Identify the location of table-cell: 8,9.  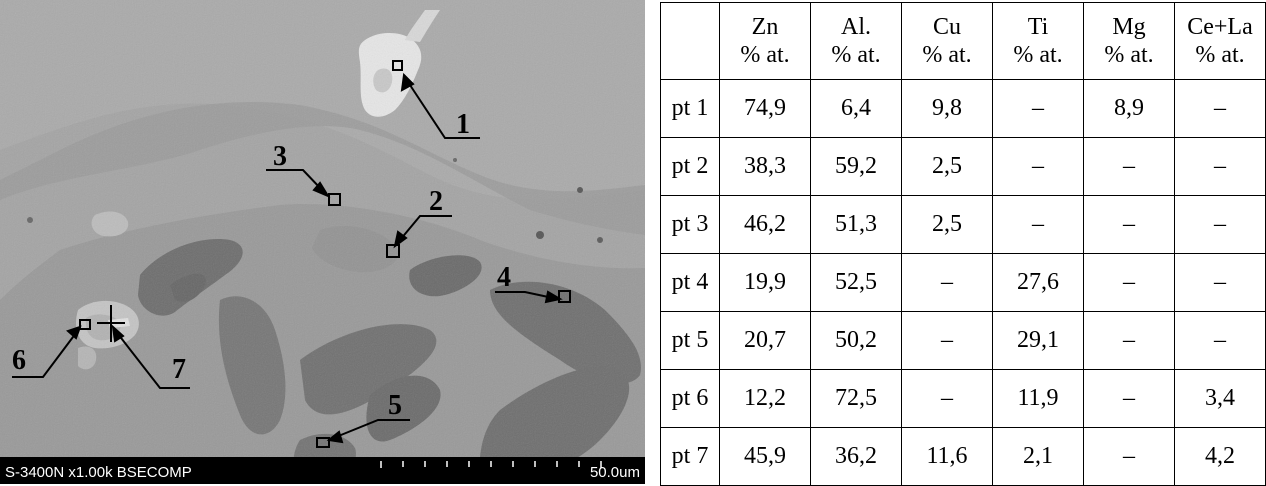
(1129, 108).